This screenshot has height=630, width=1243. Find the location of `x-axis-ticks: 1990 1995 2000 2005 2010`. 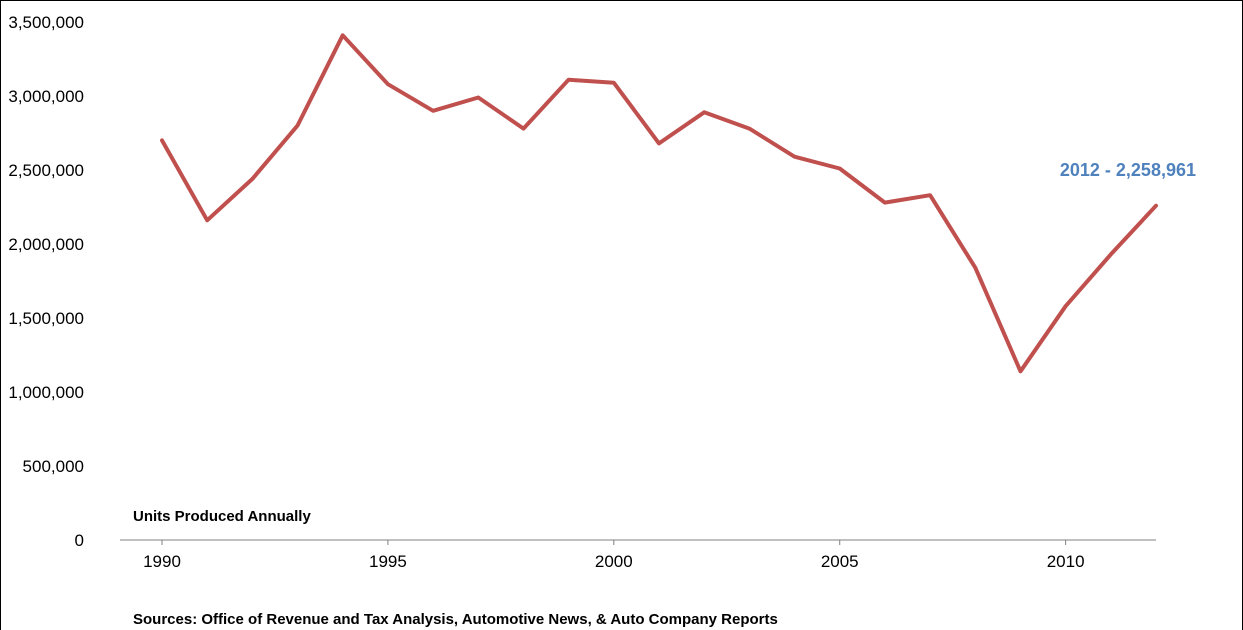

x-axis-ticks: 1990 1995 2000 2005 2010 is located at coordinates (613, 561).